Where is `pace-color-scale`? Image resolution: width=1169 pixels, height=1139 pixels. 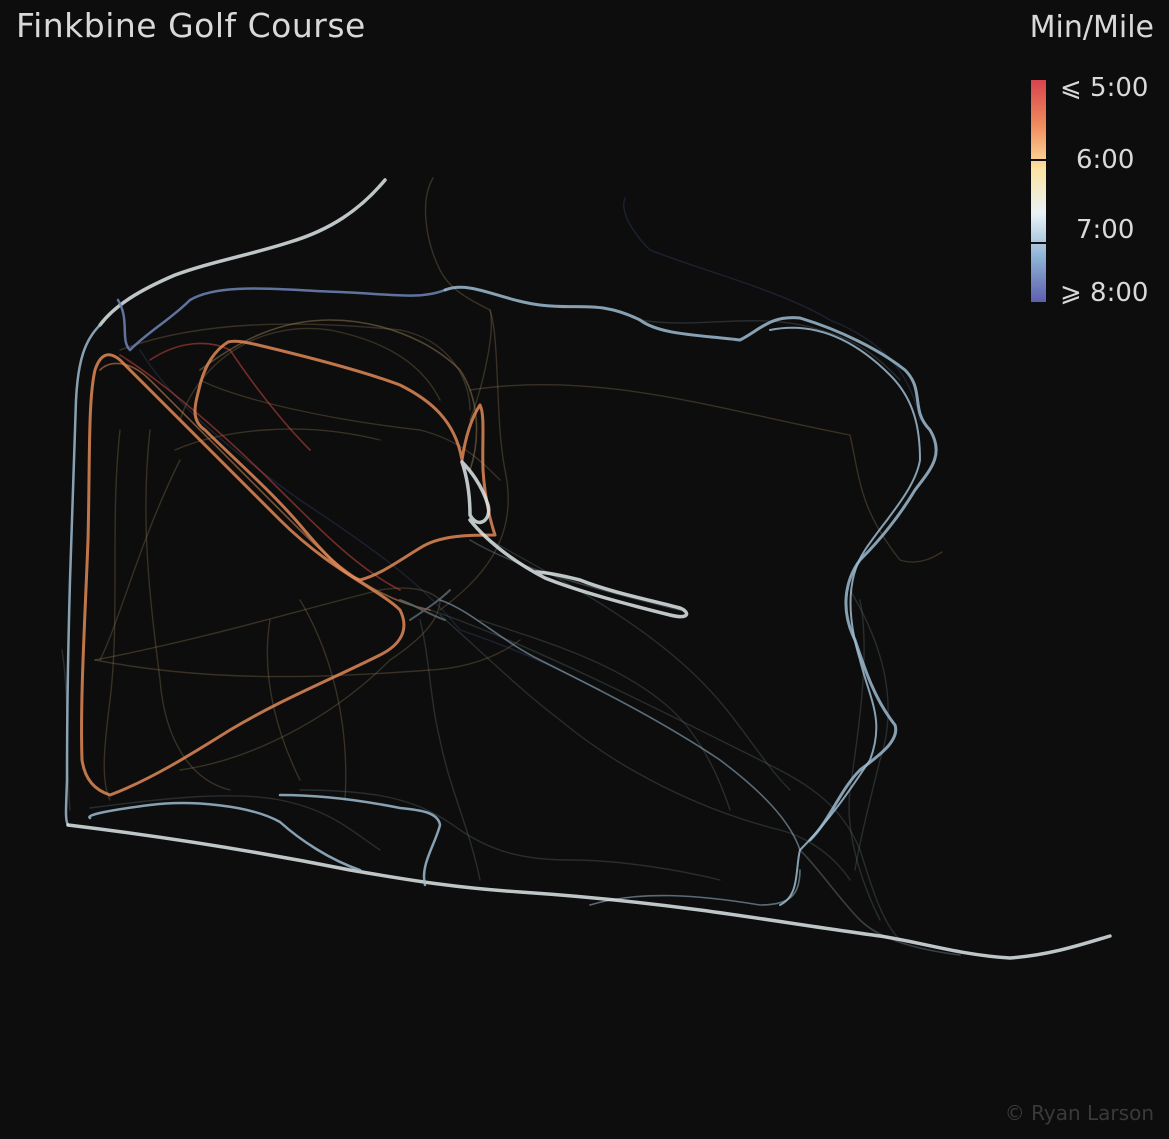 pace-color-scale is located at coordinates (1038, 191).